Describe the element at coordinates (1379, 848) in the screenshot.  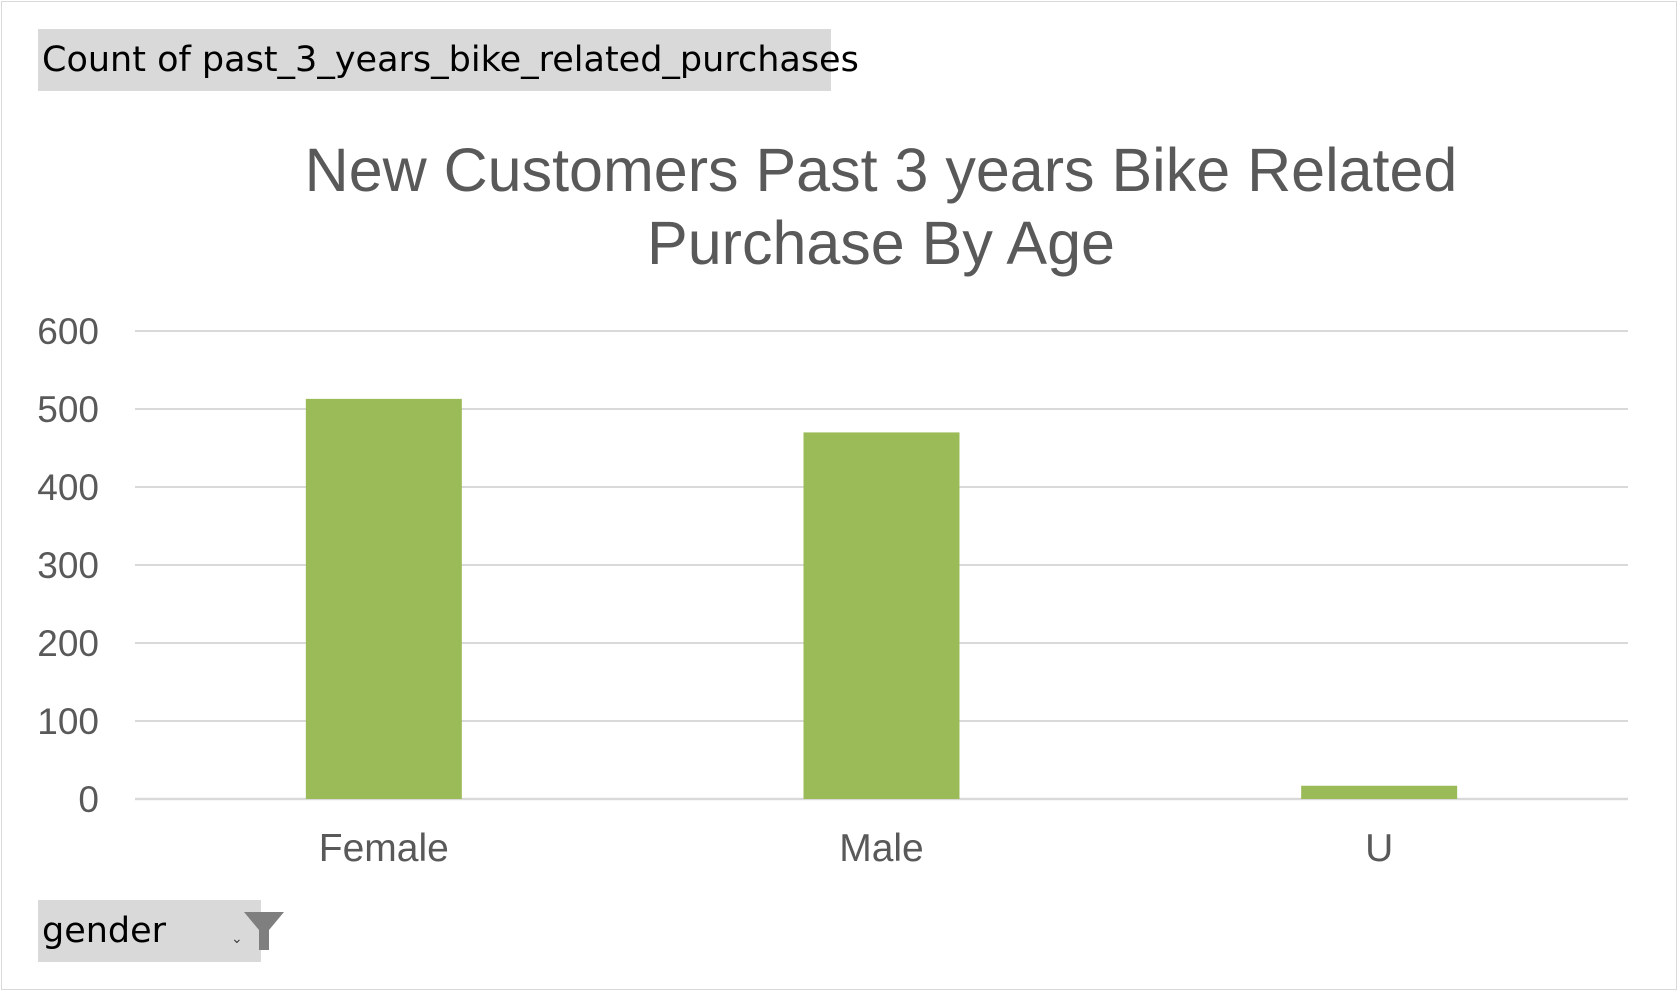
I see `x-tick-label: U` at that location.